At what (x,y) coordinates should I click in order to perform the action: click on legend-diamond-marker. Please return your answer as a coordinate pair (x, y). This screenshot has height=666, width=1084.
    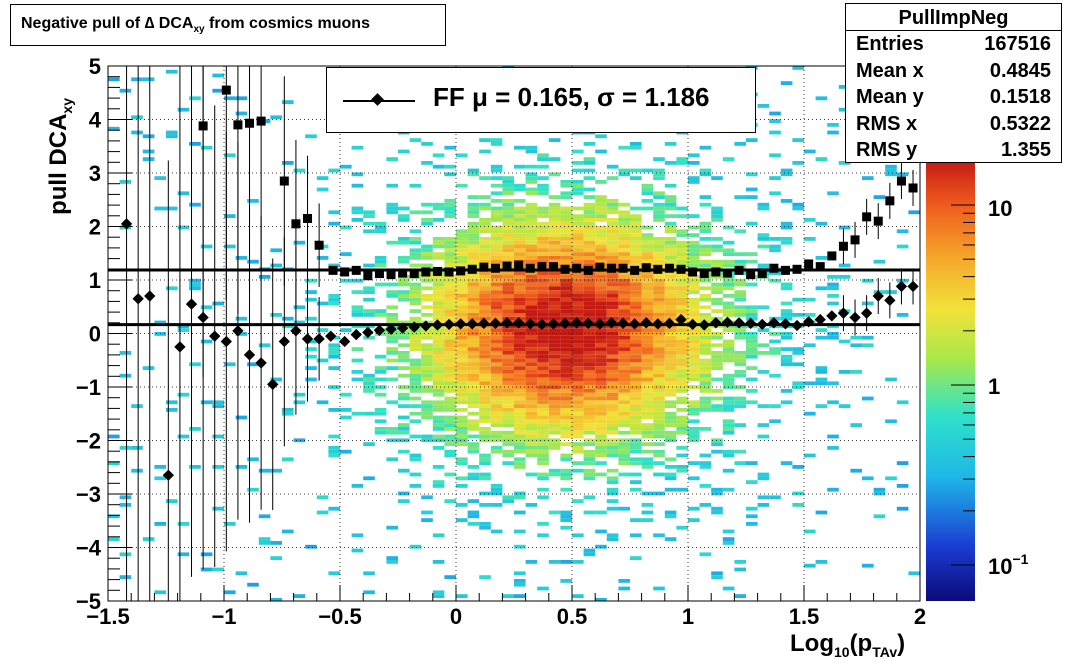
    Looking at the image, I should click on (377, 99).